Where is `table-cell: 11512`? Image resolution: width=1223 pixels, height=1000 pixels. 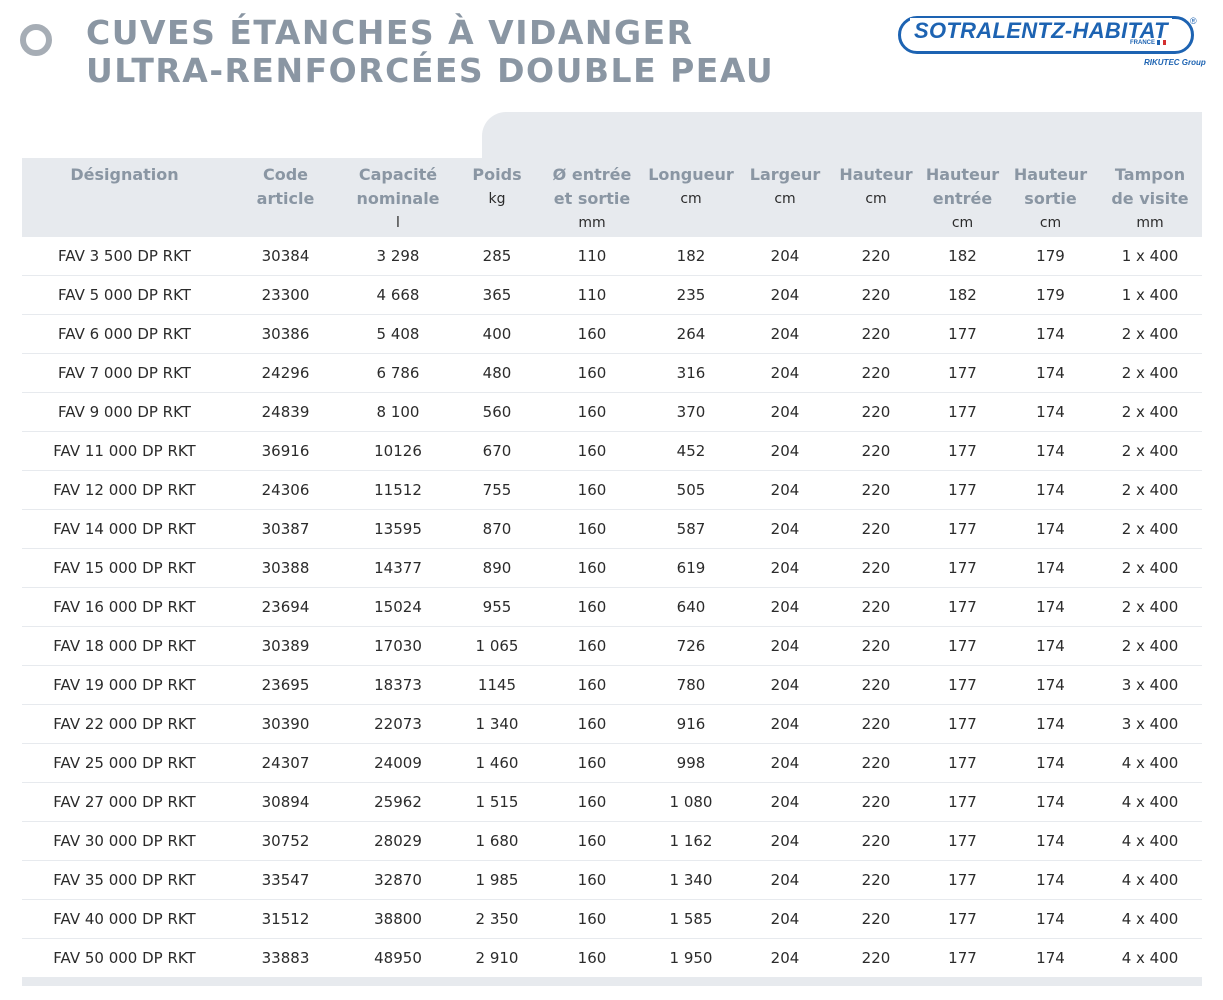 table-cell: 11512 is located at coordinates (398, 490).